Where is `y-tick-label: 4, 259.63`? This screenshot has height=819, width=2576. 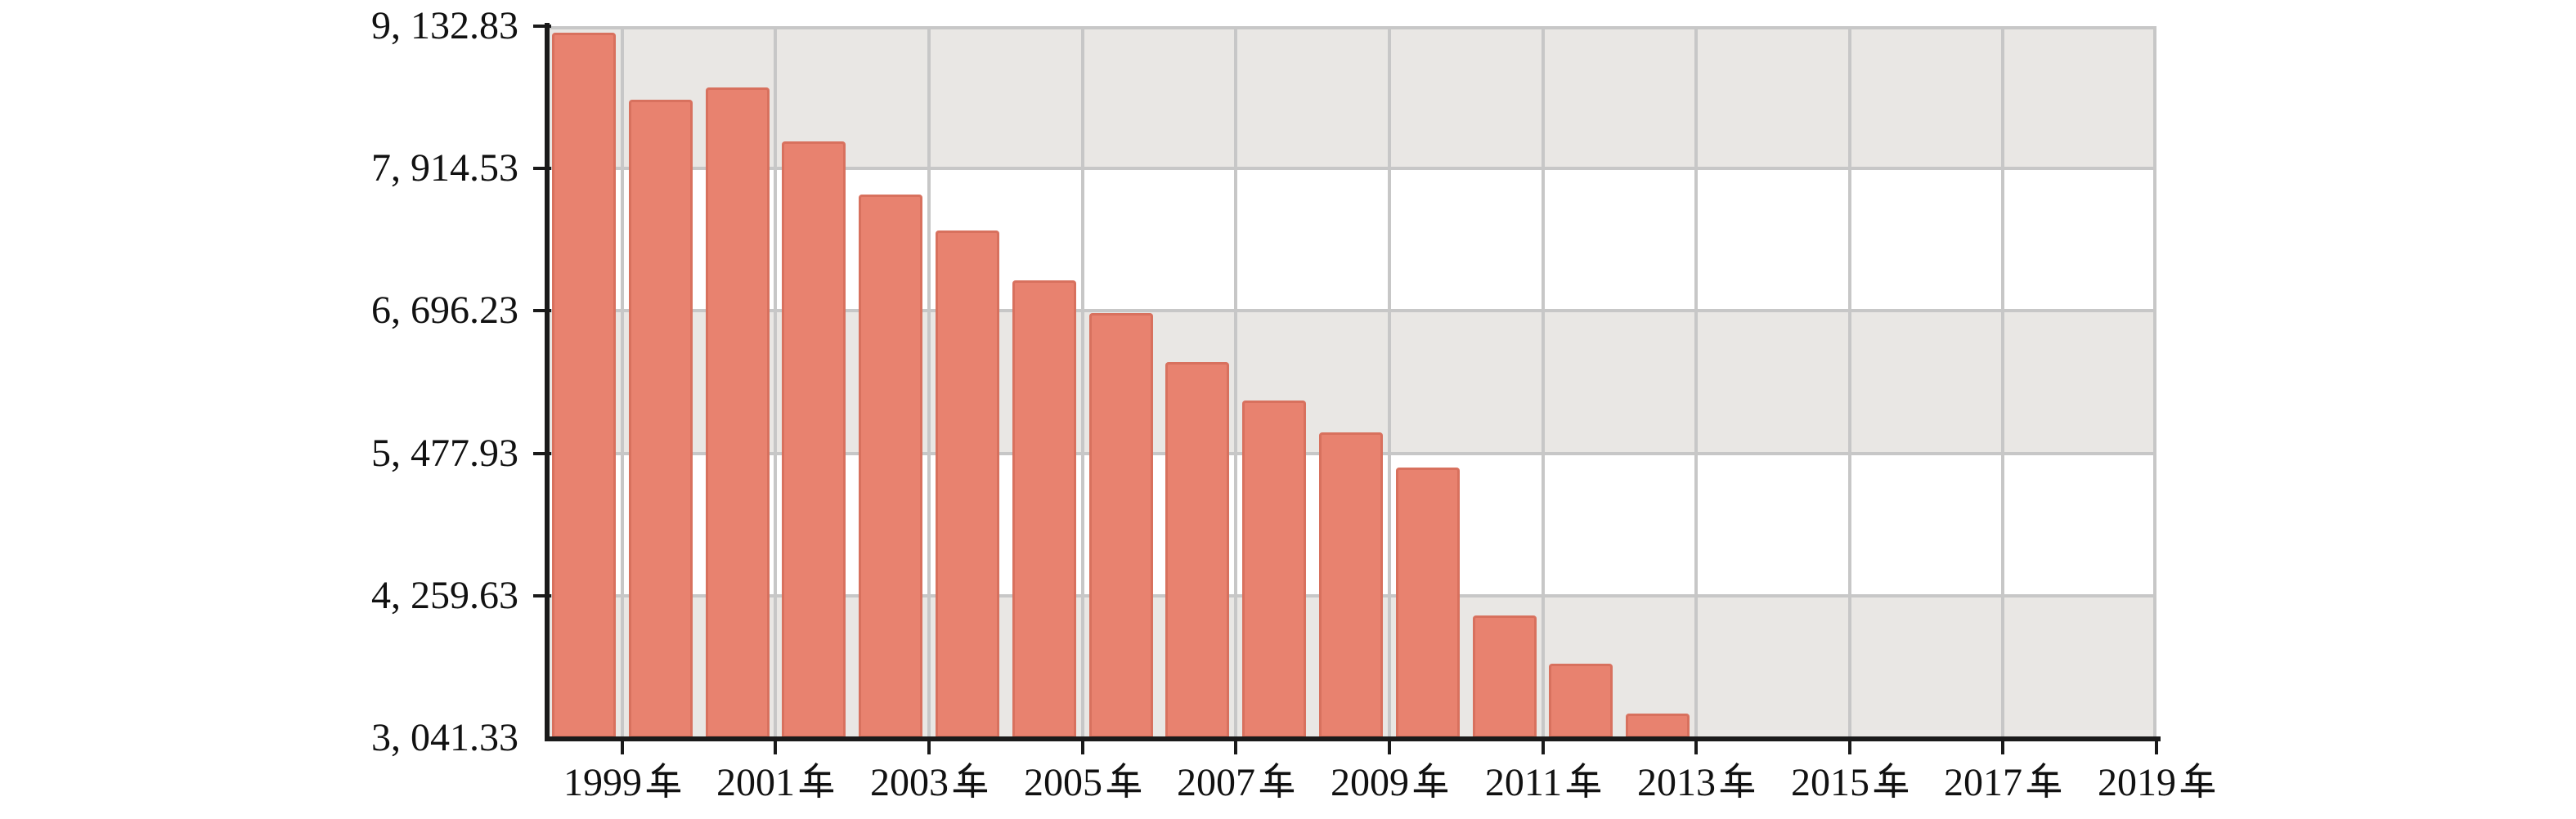 y-tick-label: 4, 259.63 is located at coordinates (444, 595).